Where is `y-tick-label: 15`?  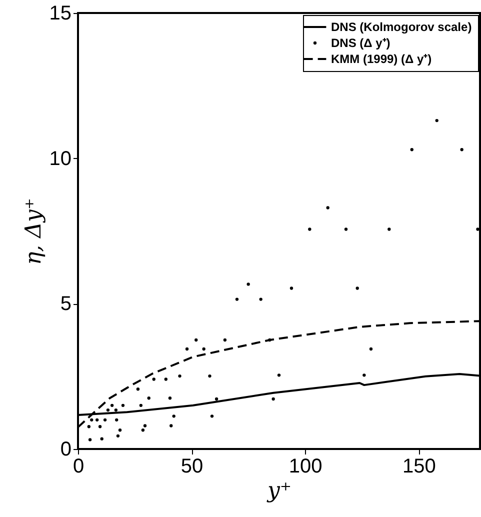
y-tick-label: 15 is located at coordinates (60, 13).